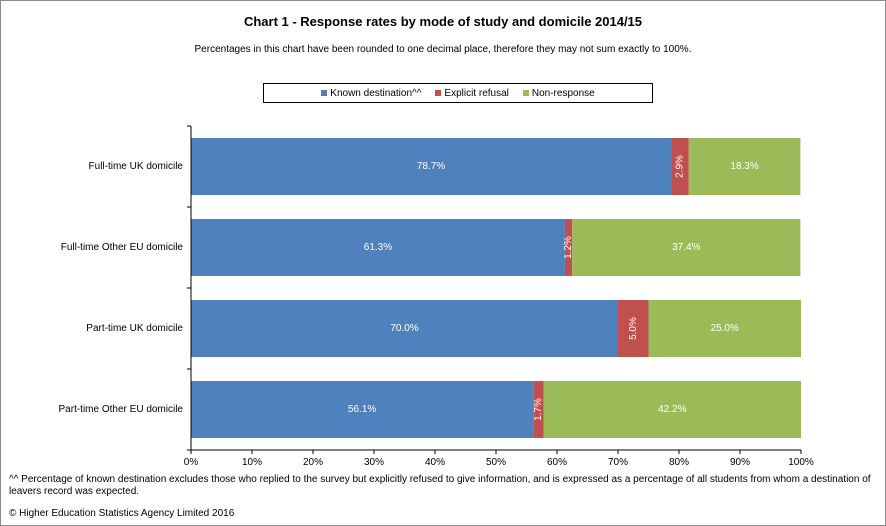 This screenshot has height=526, width=886. Describe the element at coordinates (371, 93) in the screenshot. I see `legend-entry-known-destination: Known destination^^` at that location.